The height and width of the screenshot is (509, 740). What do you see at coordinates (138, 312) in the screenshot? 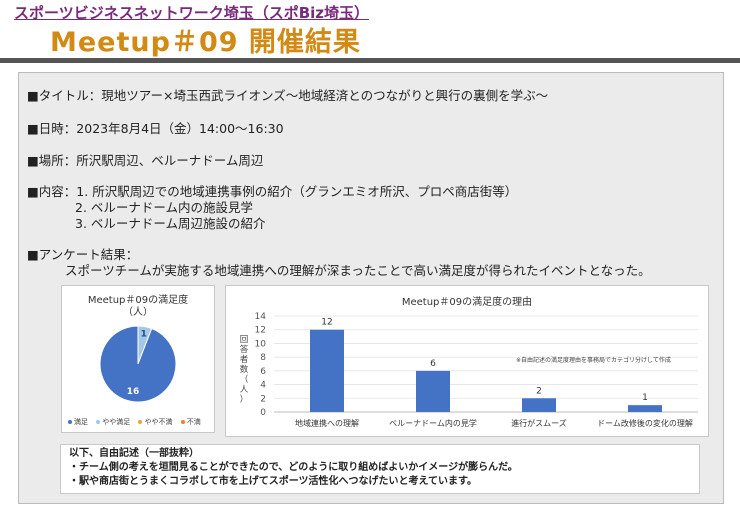
I see `pie-chart-unit: （人）` at bounding box center [138, 312].